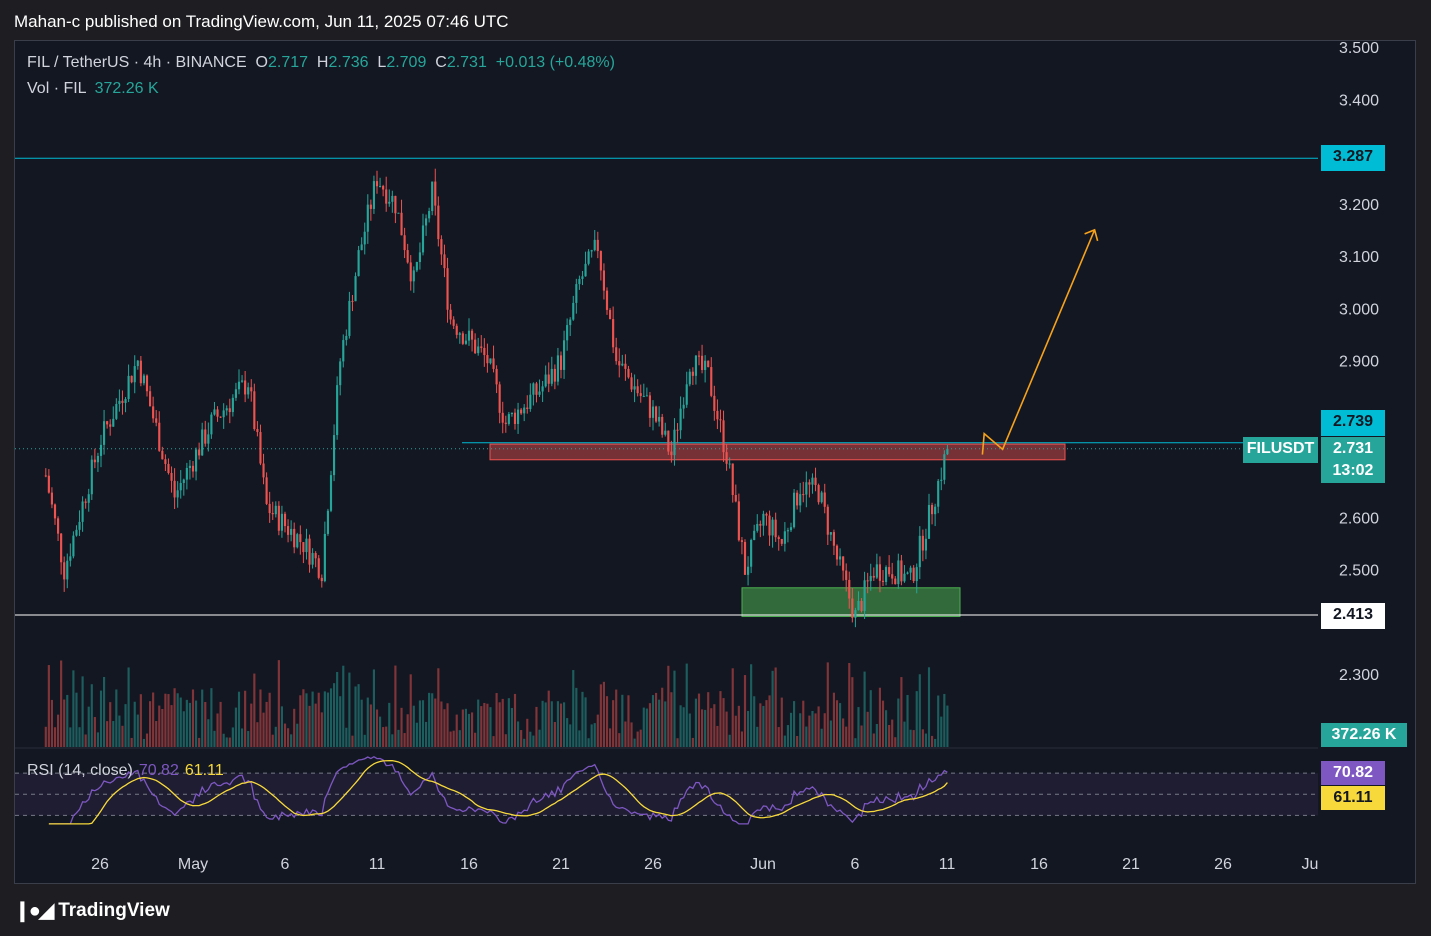  What do you see at coordinates (114, 910) in the screenshot?
I see `brand-label: TradingView` at bounding box center [114, 910].